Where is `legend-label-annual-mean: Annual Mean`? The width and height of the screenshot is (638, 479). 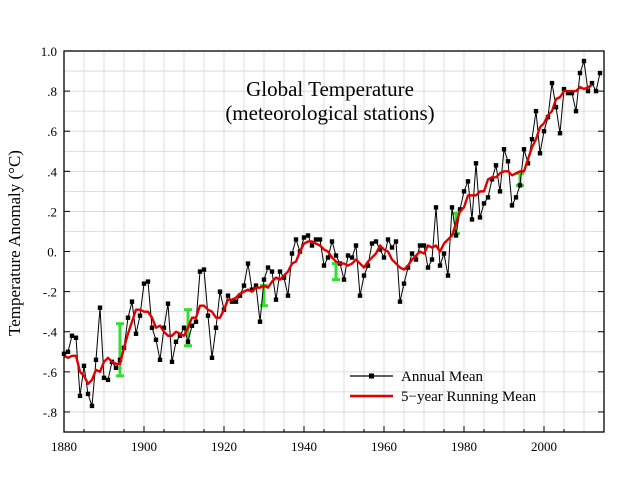
legend-label-annual-mean: Annual Mean is located at coordinates (442, 377).